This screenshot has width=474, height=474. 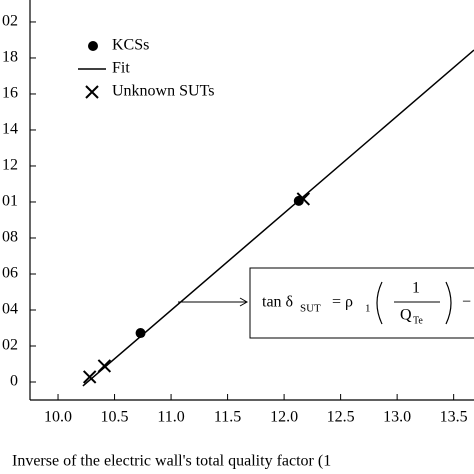 What do you see at coordinates (341, 417) in the screenshot?
I see `x-tick-label: 12.5` at bounding box center [341, 417].